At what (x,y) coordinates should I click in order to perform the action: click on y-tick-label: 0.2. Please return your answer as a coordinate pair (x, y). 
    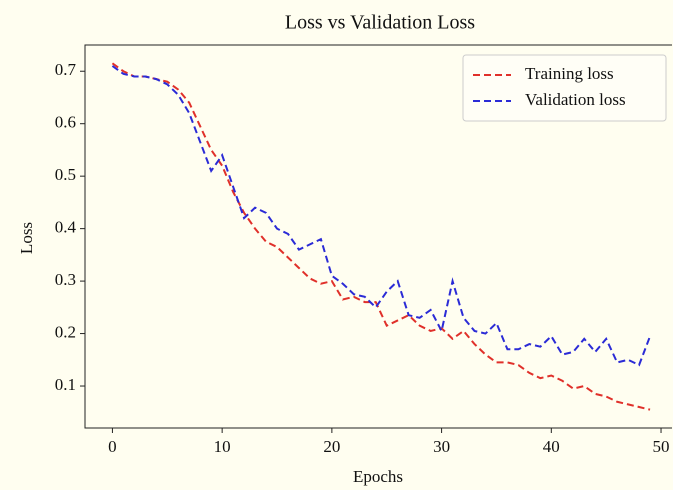
    Looking at the image, I should click on (65, 331).